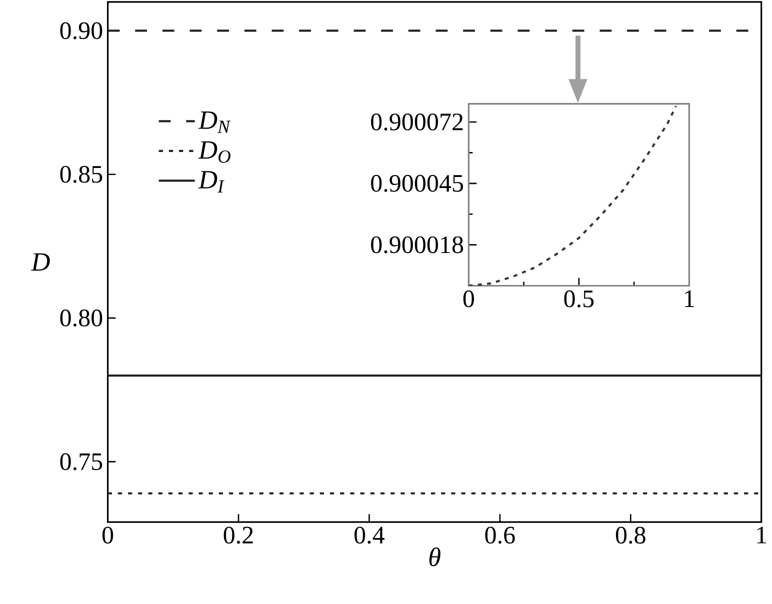 The width and height of the screenshot is (772, 604). Describe the element at coordinates (417, 121) in the screenshot. I see `y-tick-label: 0.900072` at that location.